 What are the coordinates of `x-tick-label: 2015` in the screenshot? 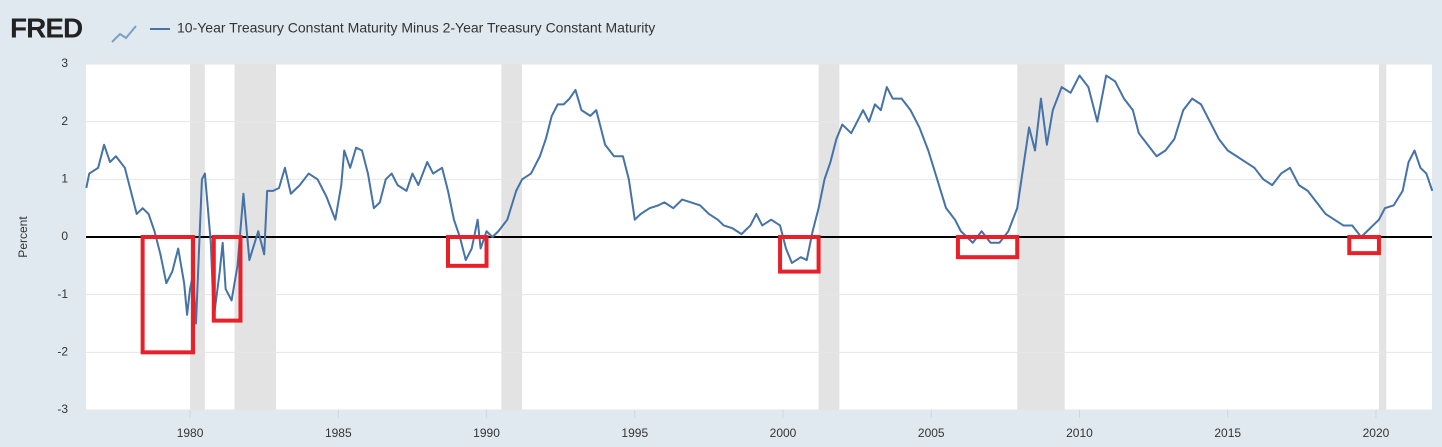 It's located at (1227, 433).